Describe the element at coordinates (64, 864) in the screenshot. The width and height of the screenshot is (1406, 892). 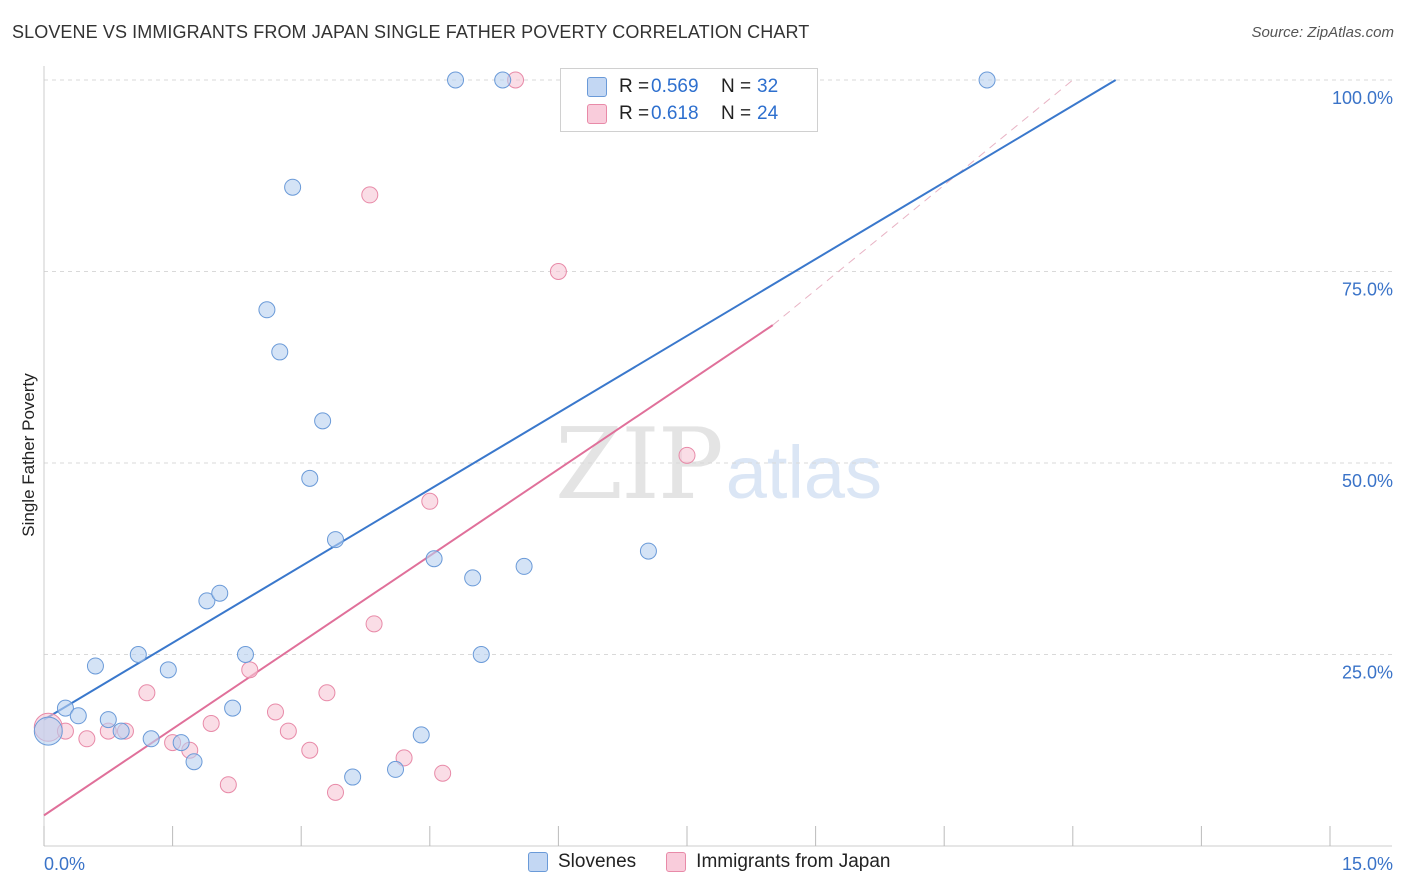
I see `x-tick-label: 0.0%` at that location.